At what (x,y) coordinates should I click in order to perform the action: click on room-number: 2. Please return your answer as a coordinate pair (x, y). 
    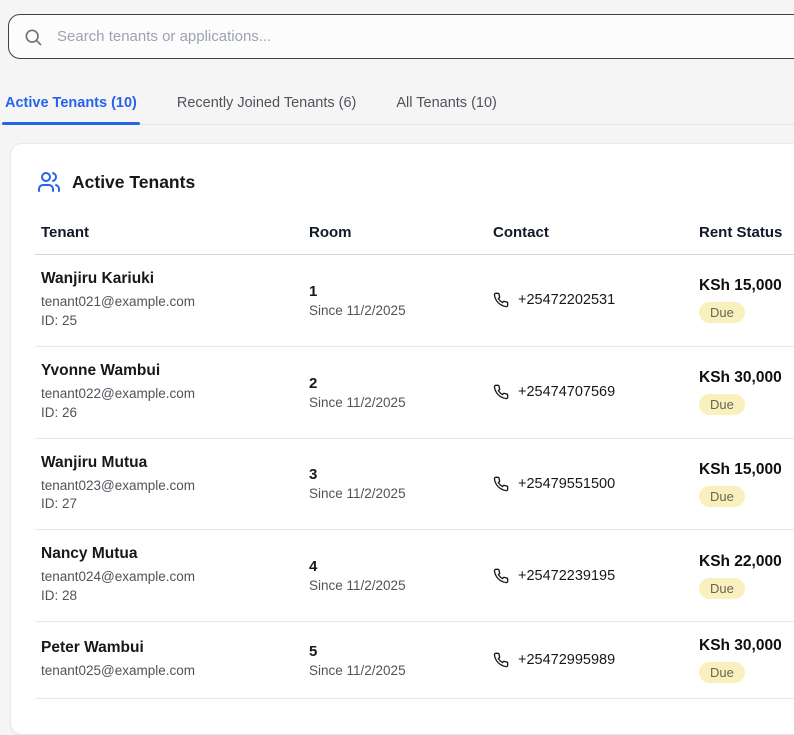
    Looking at the image, I should click on (313, 383).